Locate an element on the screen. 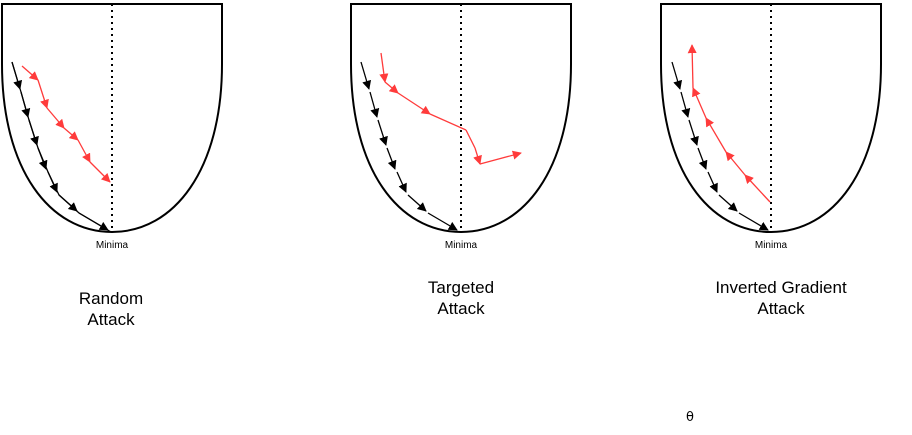 Image resolution: width=912 pixels, height=435 pixels. panel-inverted-gradient-attack is located at coordinates (771, 118).